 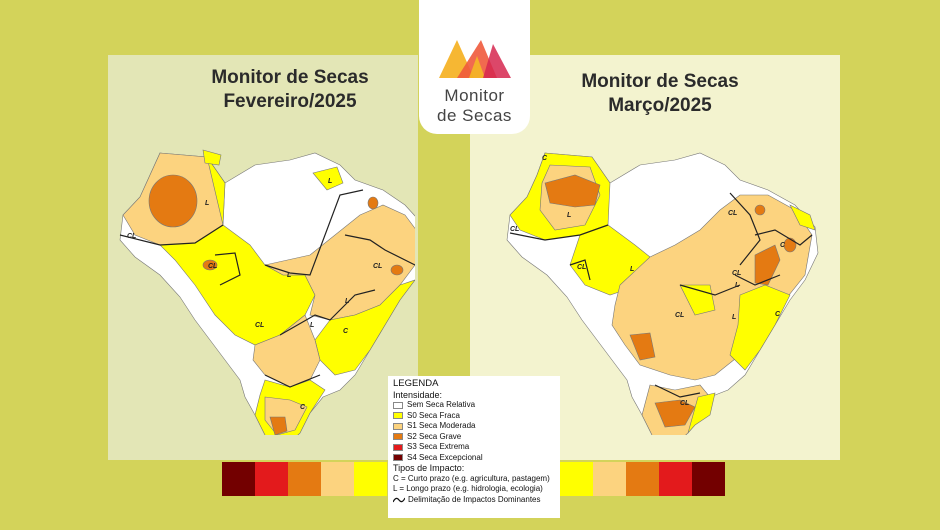 I want to click on legend-category-label: S3 Seca Extrema, so click(x=438, y=446).